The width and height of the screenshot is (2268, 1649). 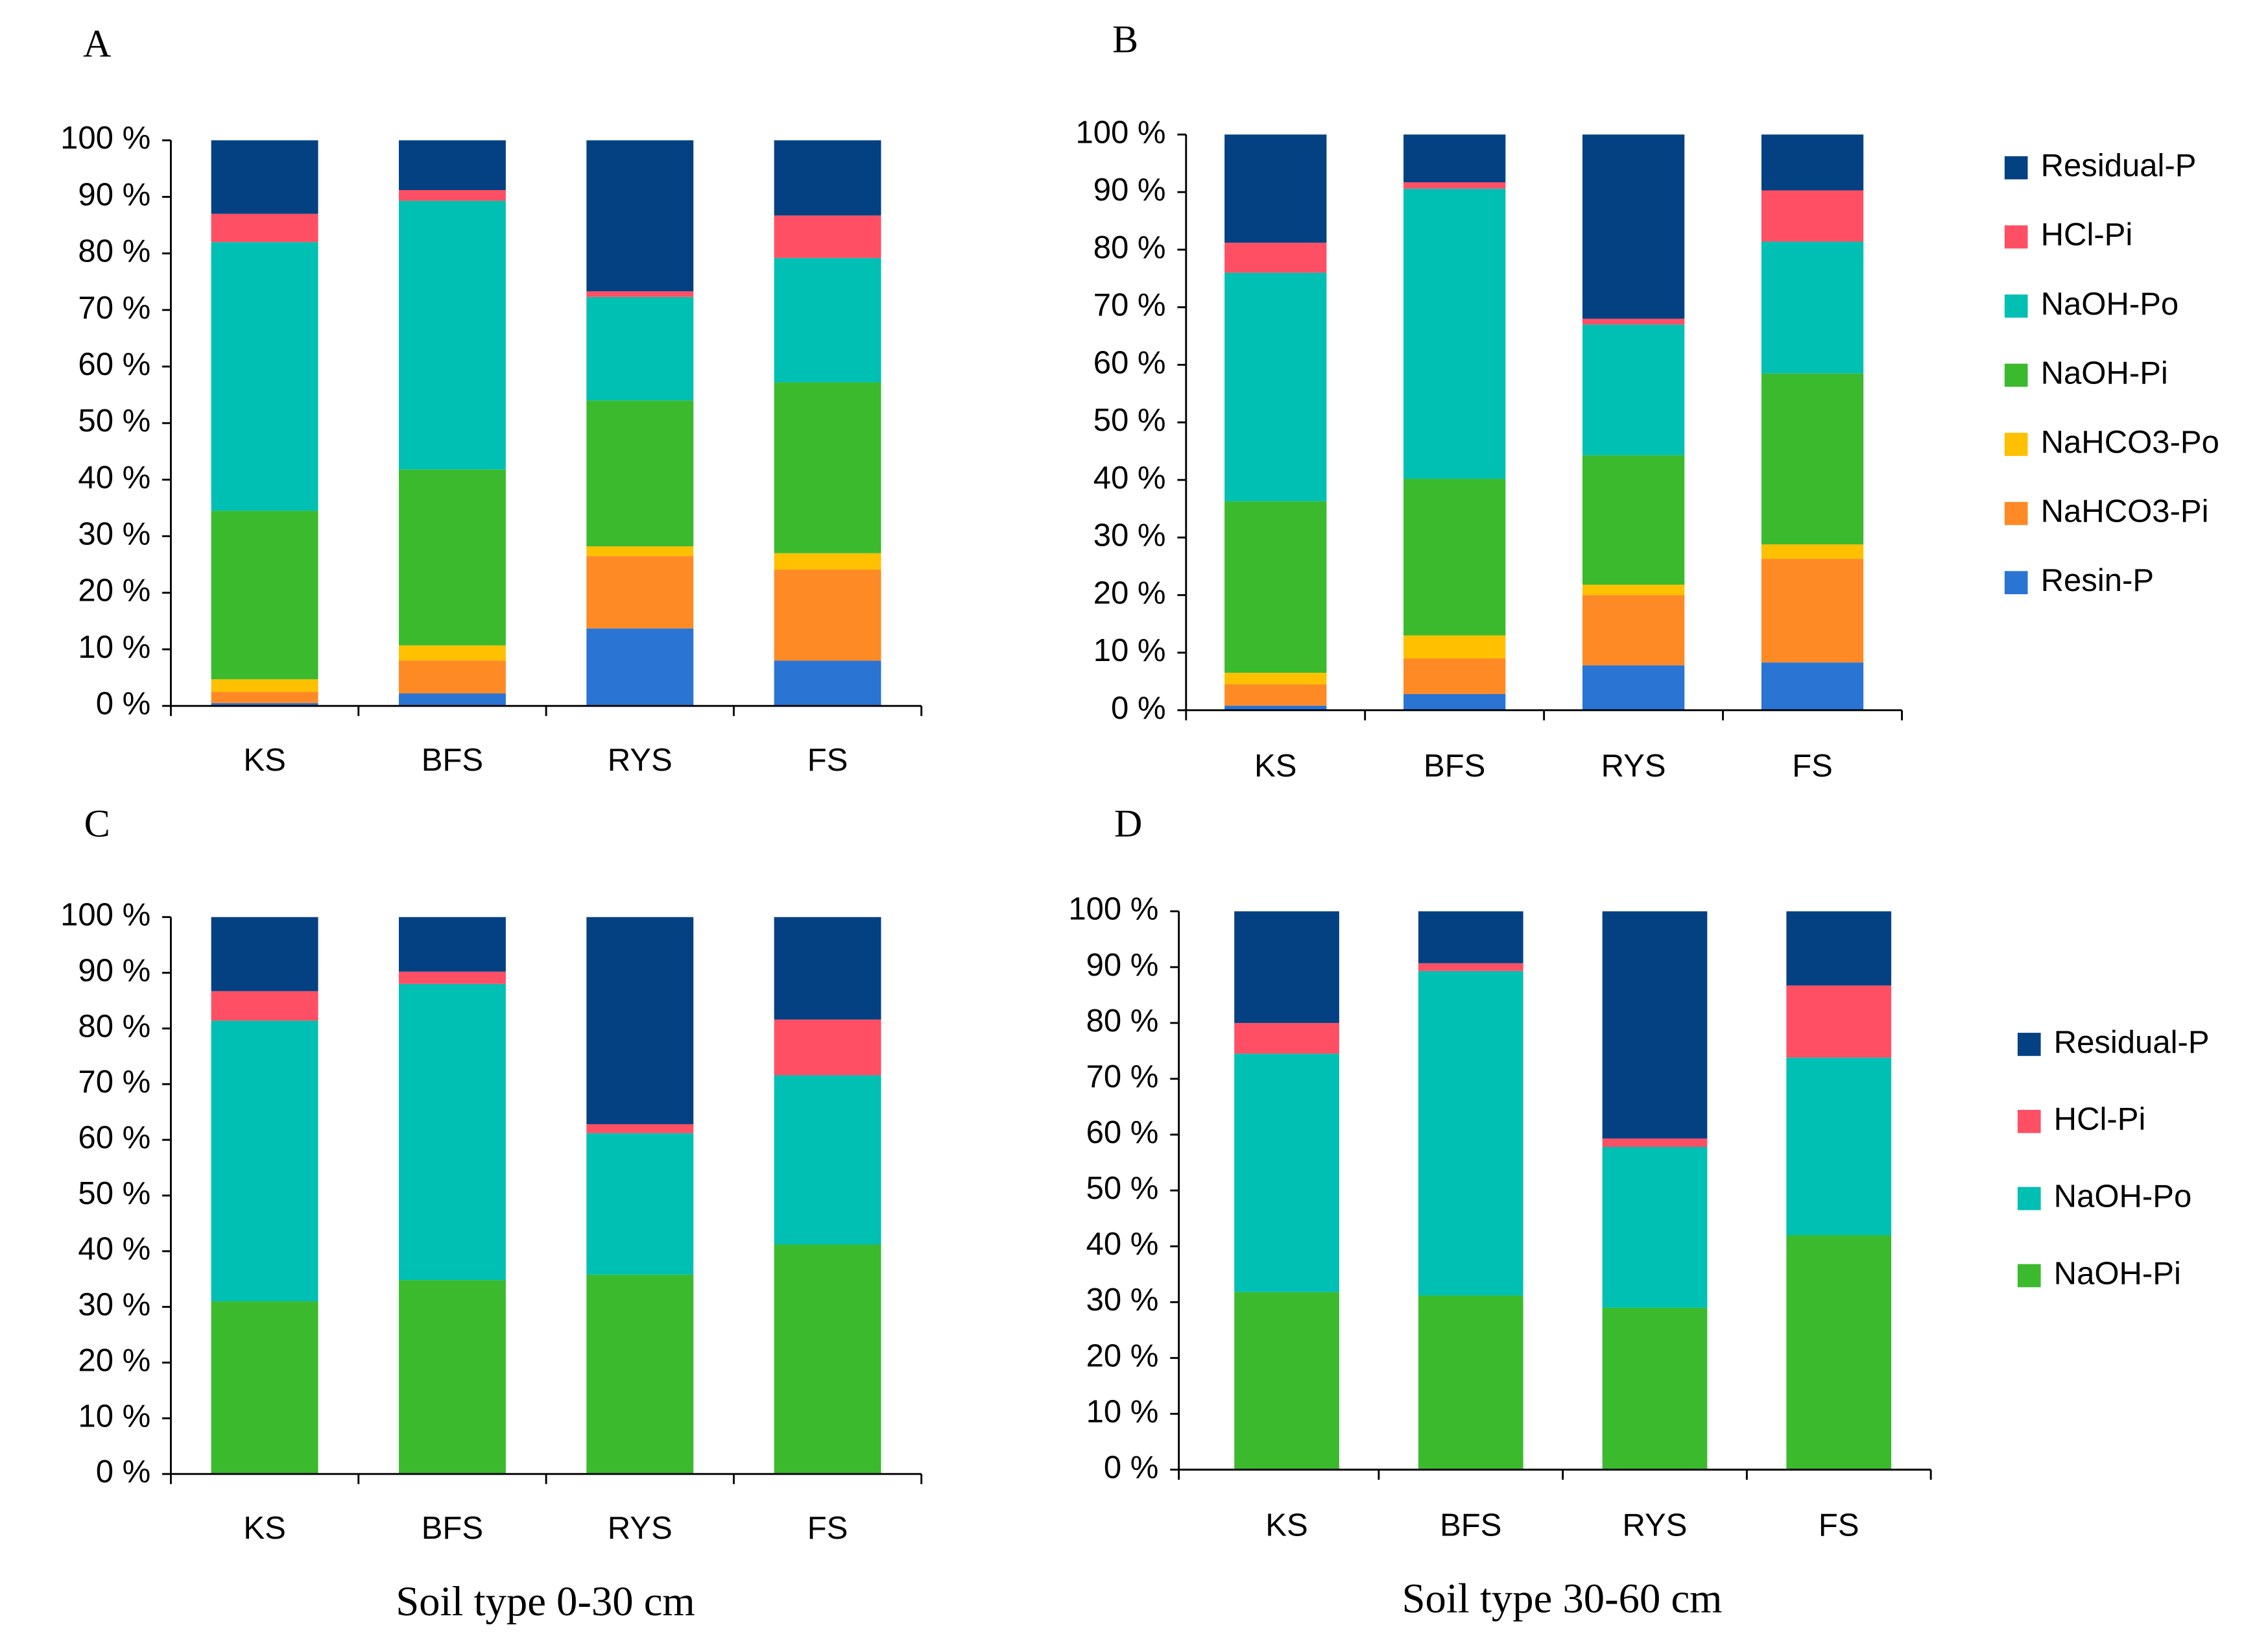 What do you see at coordinates (1562, 1598) in the screenshot?
I see `x-axis-title: Soil type 30-60 cm` at bounding box center [1562, 1598].